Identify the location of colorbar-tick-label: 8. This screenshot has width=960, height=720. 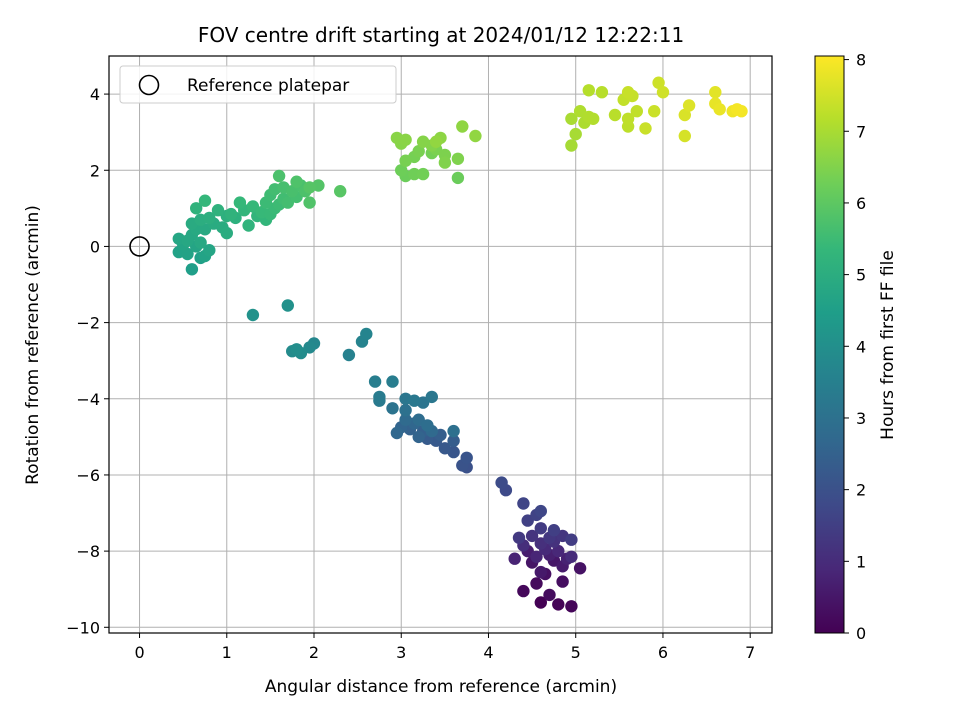
(861, 60).